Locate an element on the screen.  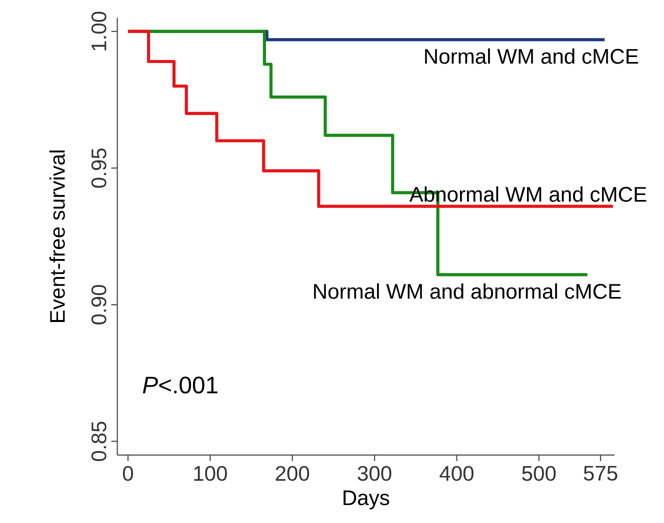
y-tick-label: 0.95 is located at coordinates (98, 168).